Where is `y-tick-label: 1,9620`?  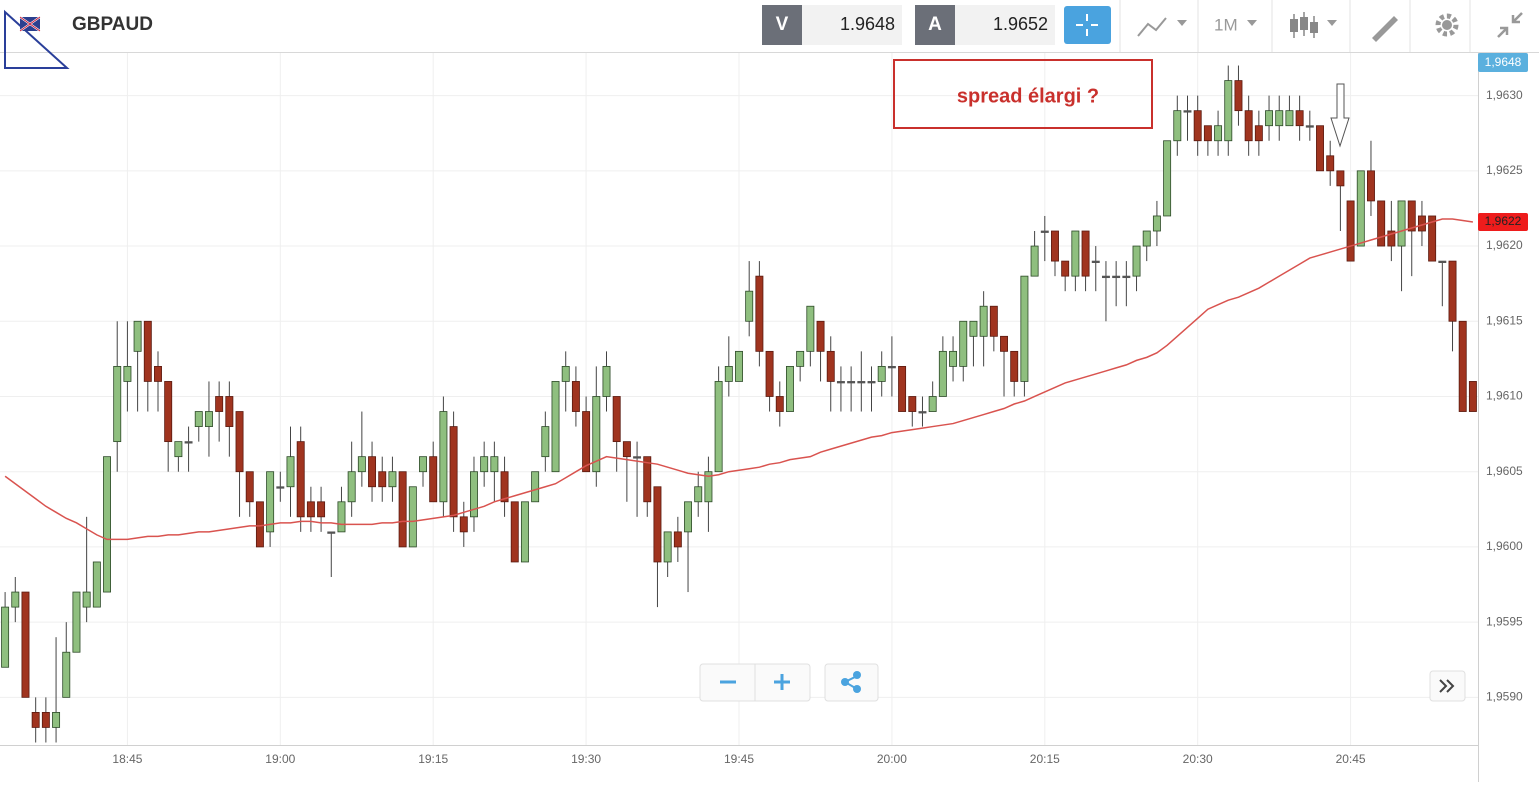
y-tick-label: 1,9620 is located at coordinates (1504, 245).